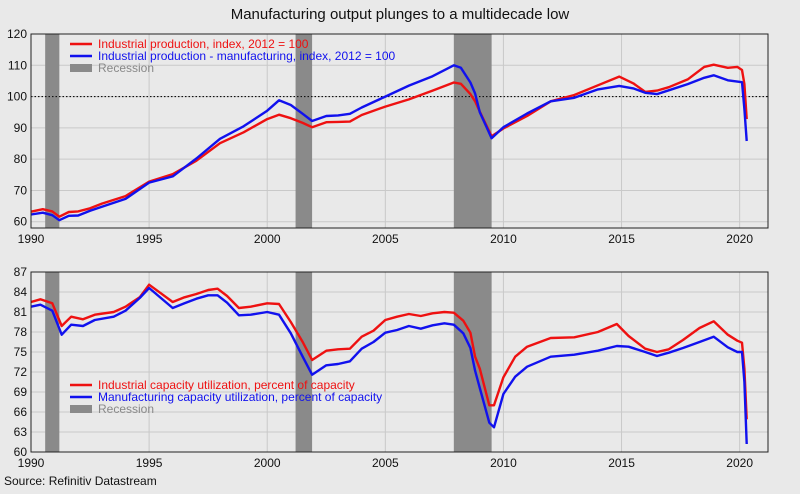 This screenshot has height=494, width=800. What do you see at coordinates (80, 481) in the screenshot?
I see `source-note: Source: Refinitiv Datastream` at bounding box center [80, 481].